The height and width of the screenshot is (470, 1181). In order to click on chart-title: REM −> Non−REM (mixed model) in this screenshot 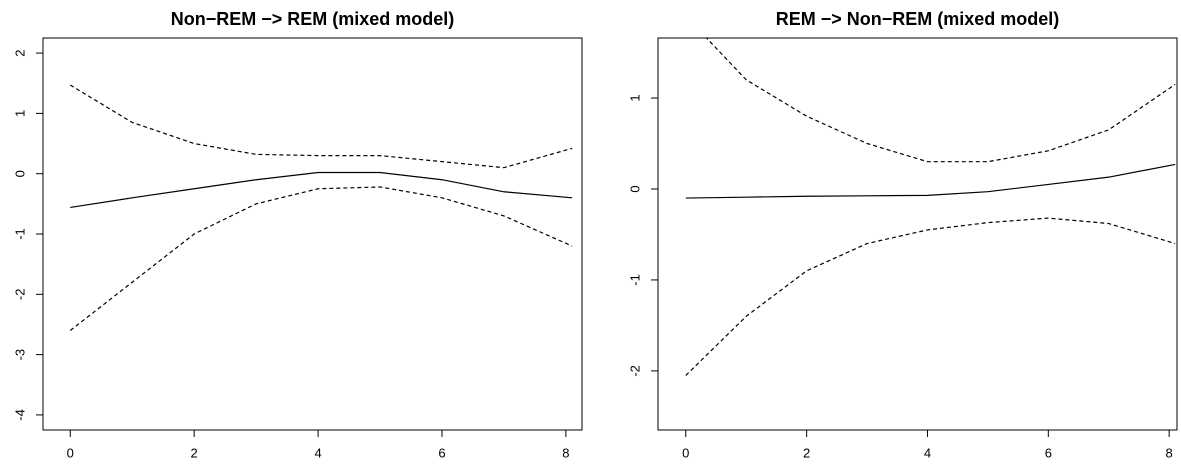, I will do `click(918, 19)`.